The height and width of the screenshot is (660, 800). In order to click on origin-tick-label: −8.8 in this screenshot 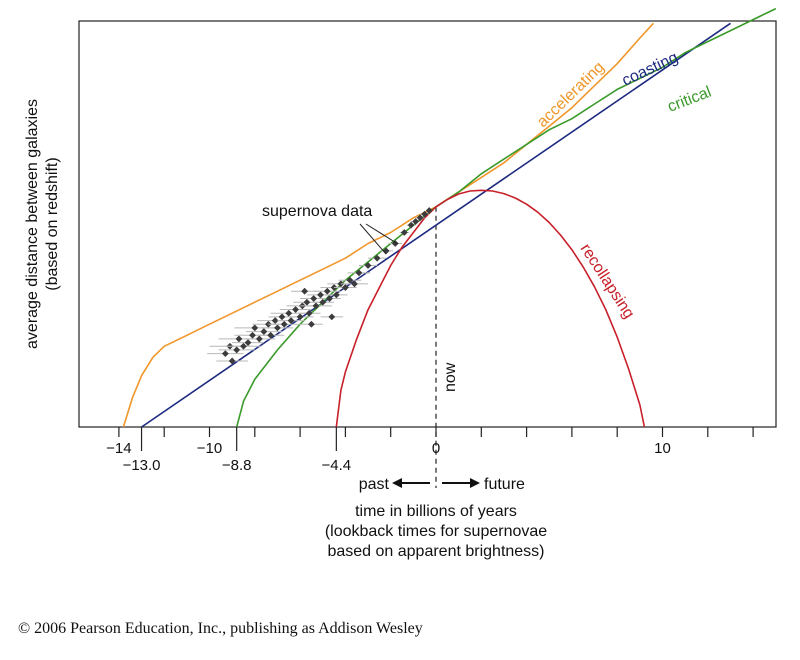, I will do `click(237, 465)`.